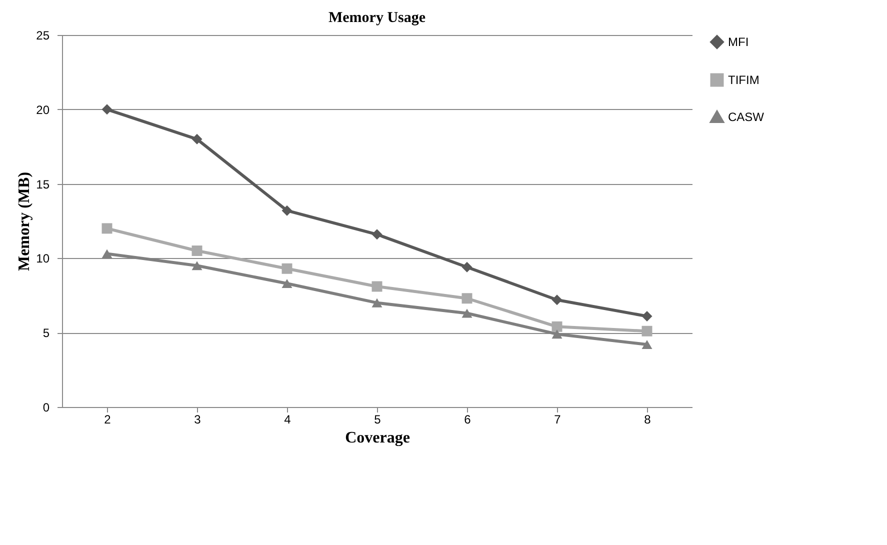  I want to click on x-tick-label: 6, so click(468, 419).